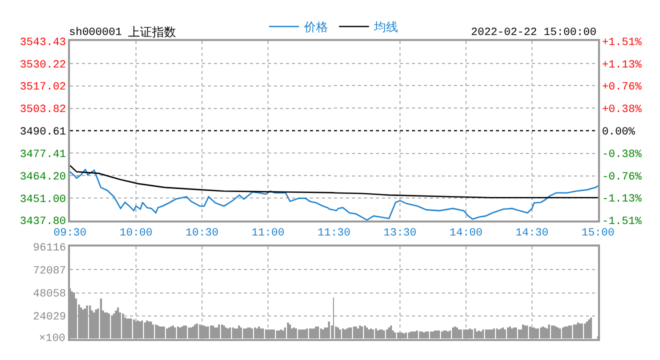 The width and height of the screenshot is (660, 360). Describe the element at coordinates (622, 110) in the screenshot. I see `y2-tick-label: +0.38%` at that location.